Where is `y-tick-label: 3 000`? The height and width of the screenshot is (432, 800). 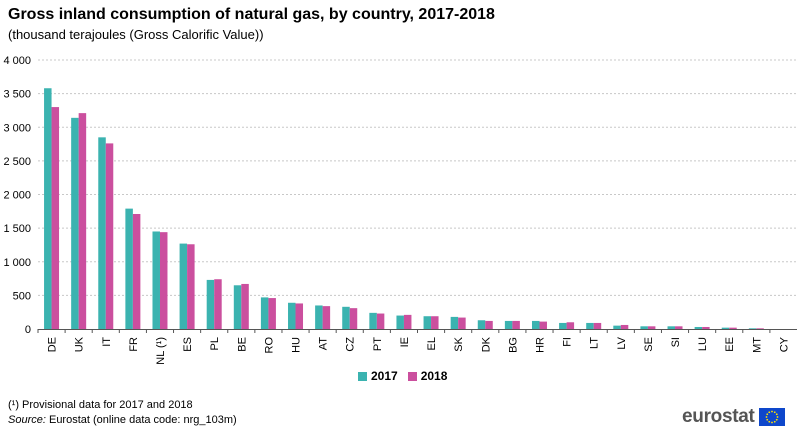
y-tick-label: 3 000 is located at coordinates (17, 128).